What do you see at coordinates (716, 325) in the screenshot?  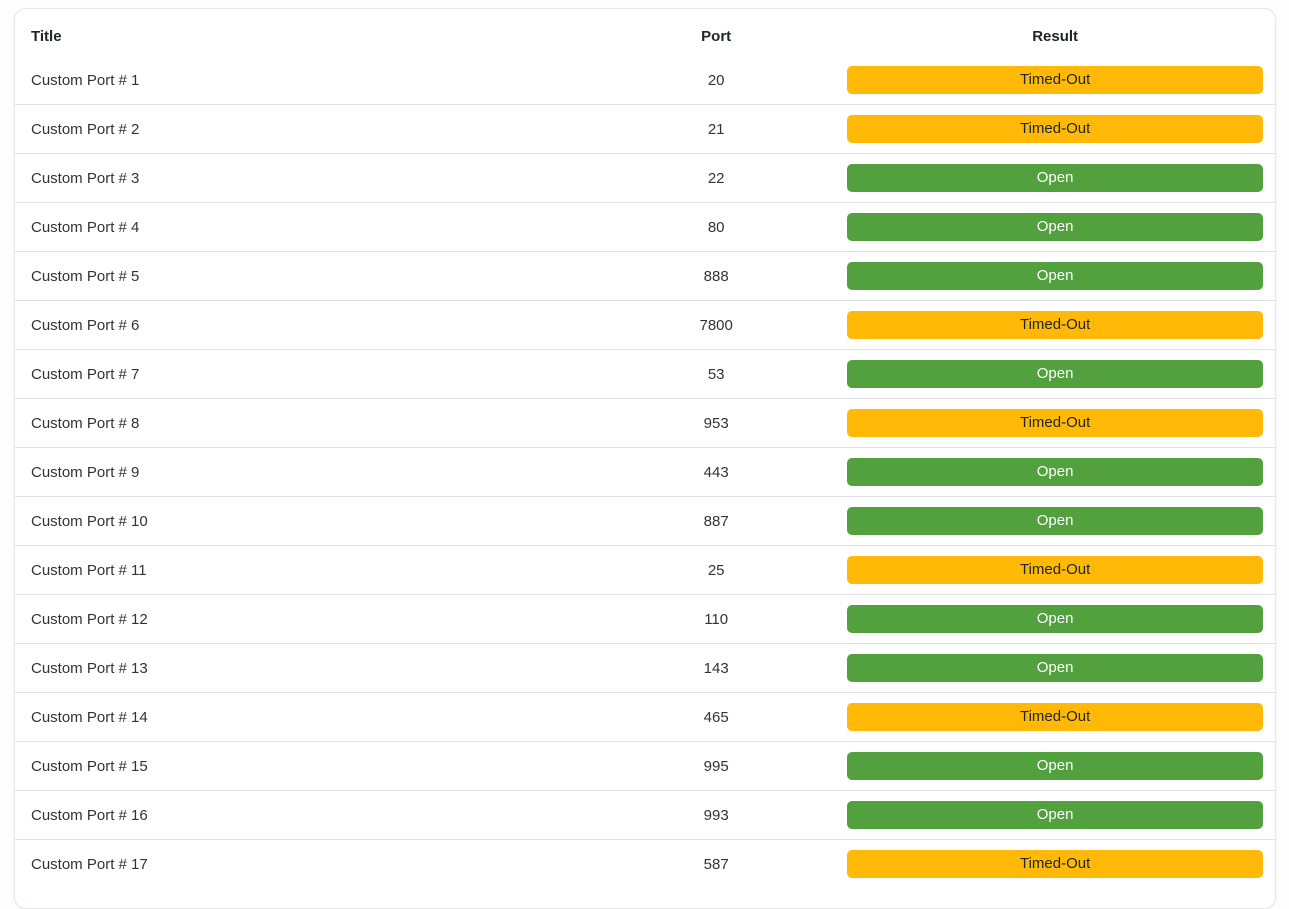 I see `cell-port: 7800` at bounding box center [716, 325].